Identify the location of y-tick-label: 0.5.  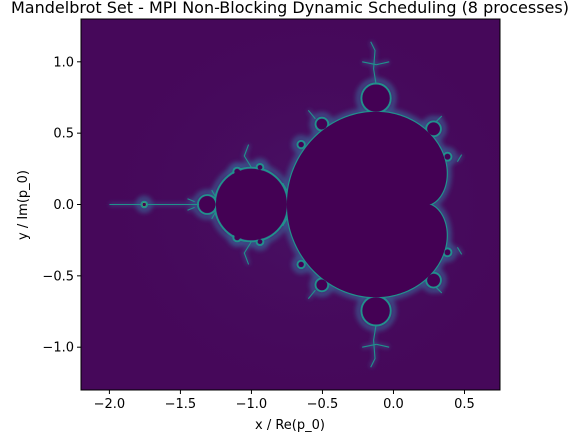
(63, 134).